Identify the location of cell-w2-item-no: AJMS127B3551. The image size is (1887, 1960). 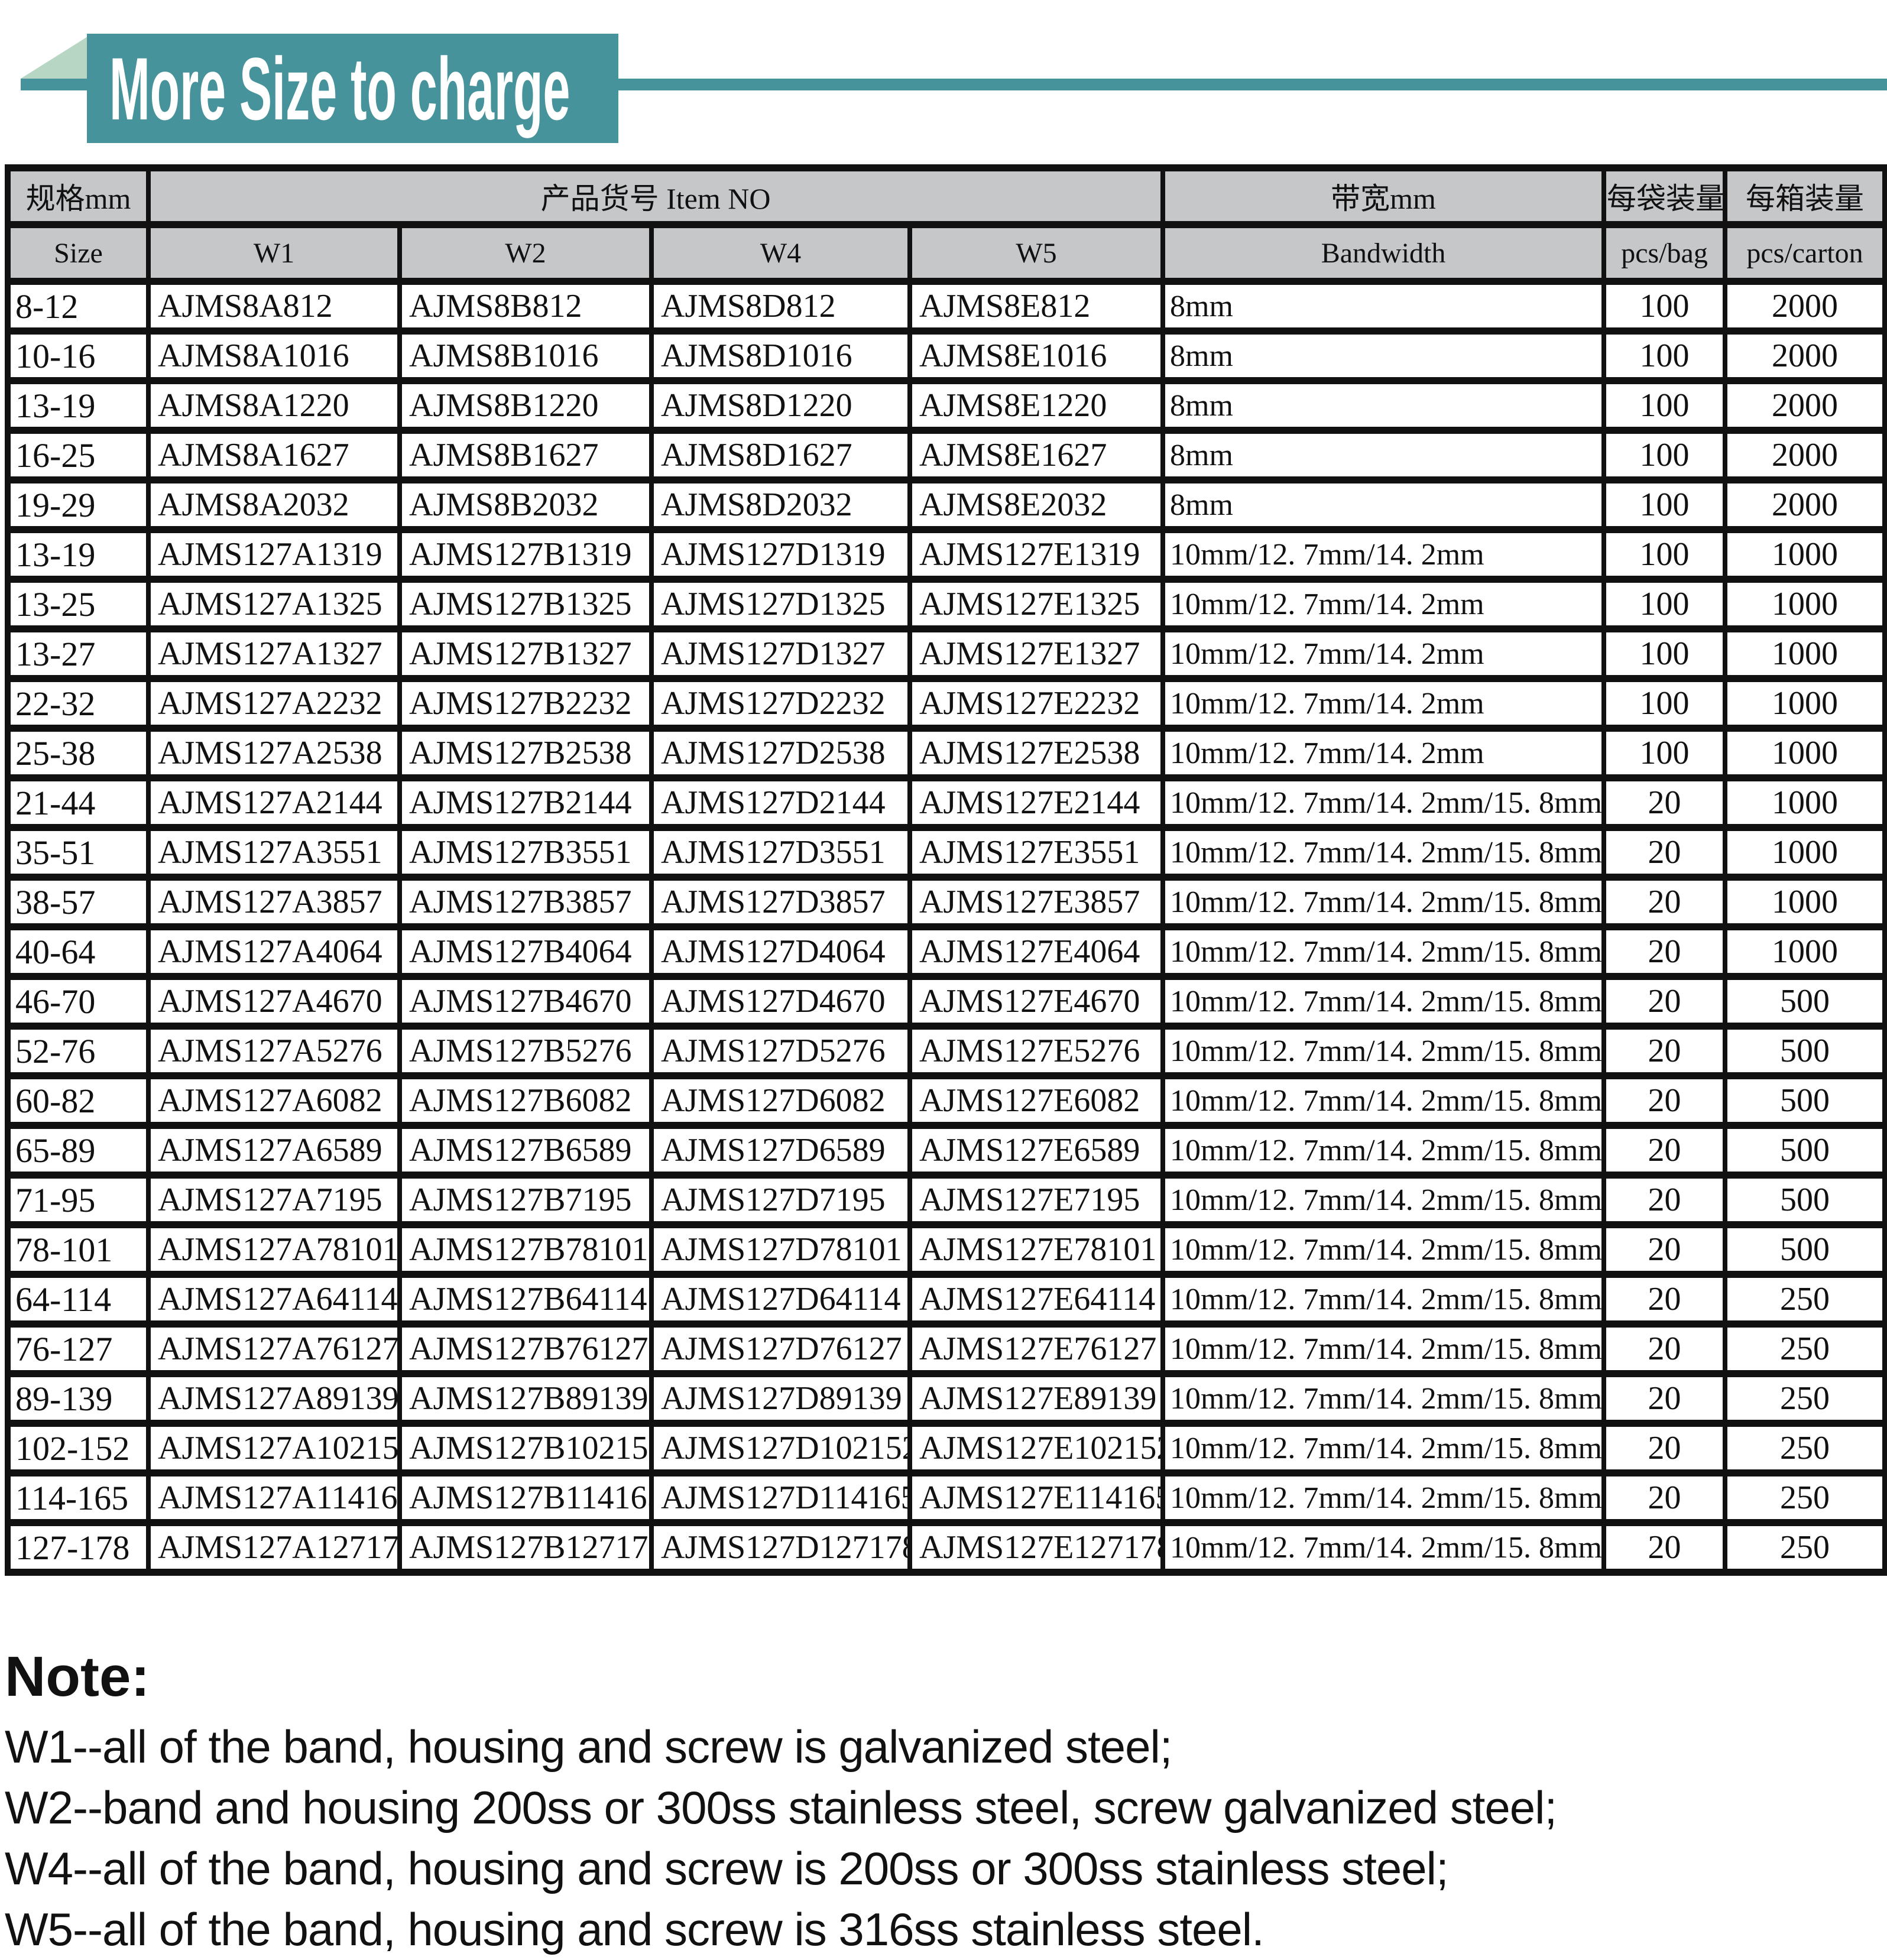
(525, 853).